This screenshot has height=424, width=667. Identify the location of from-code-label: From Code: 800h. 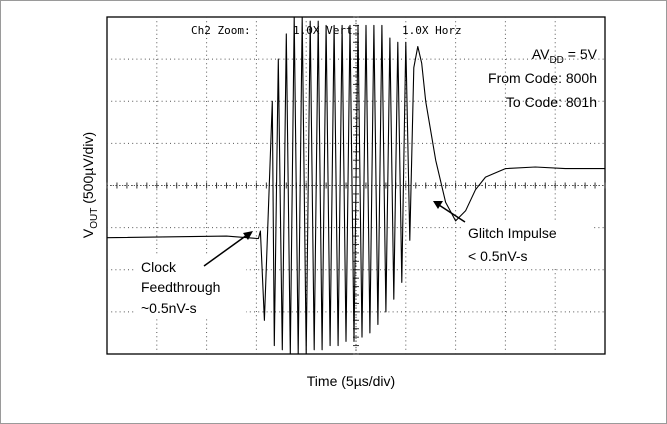
(542, 78).